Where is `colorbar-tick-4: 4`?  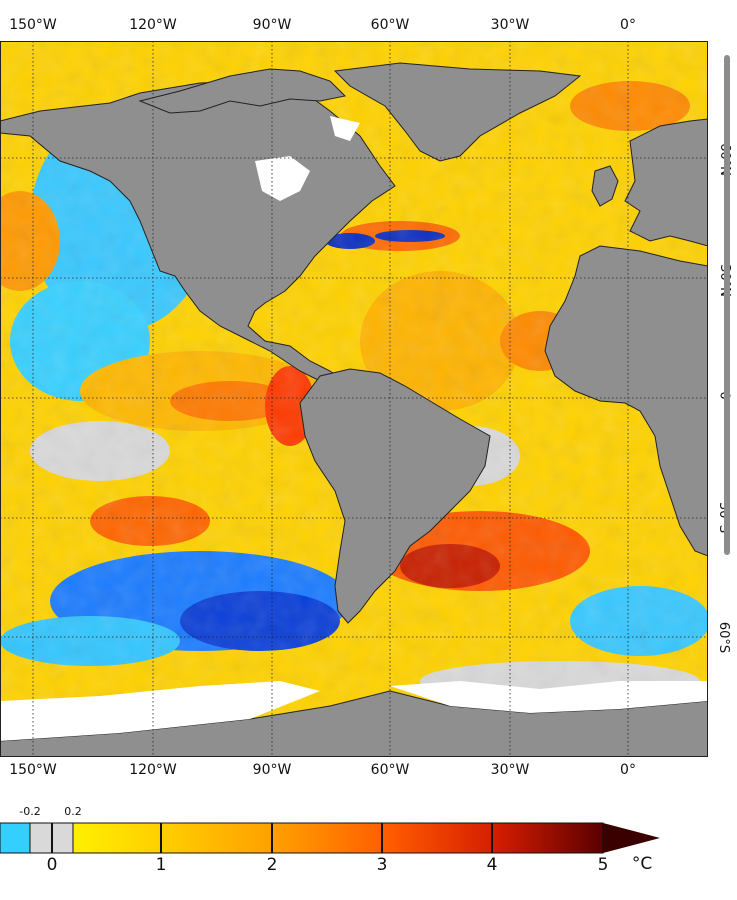
colorbar-tick-4: 4 is located at coordinates (492, 865).